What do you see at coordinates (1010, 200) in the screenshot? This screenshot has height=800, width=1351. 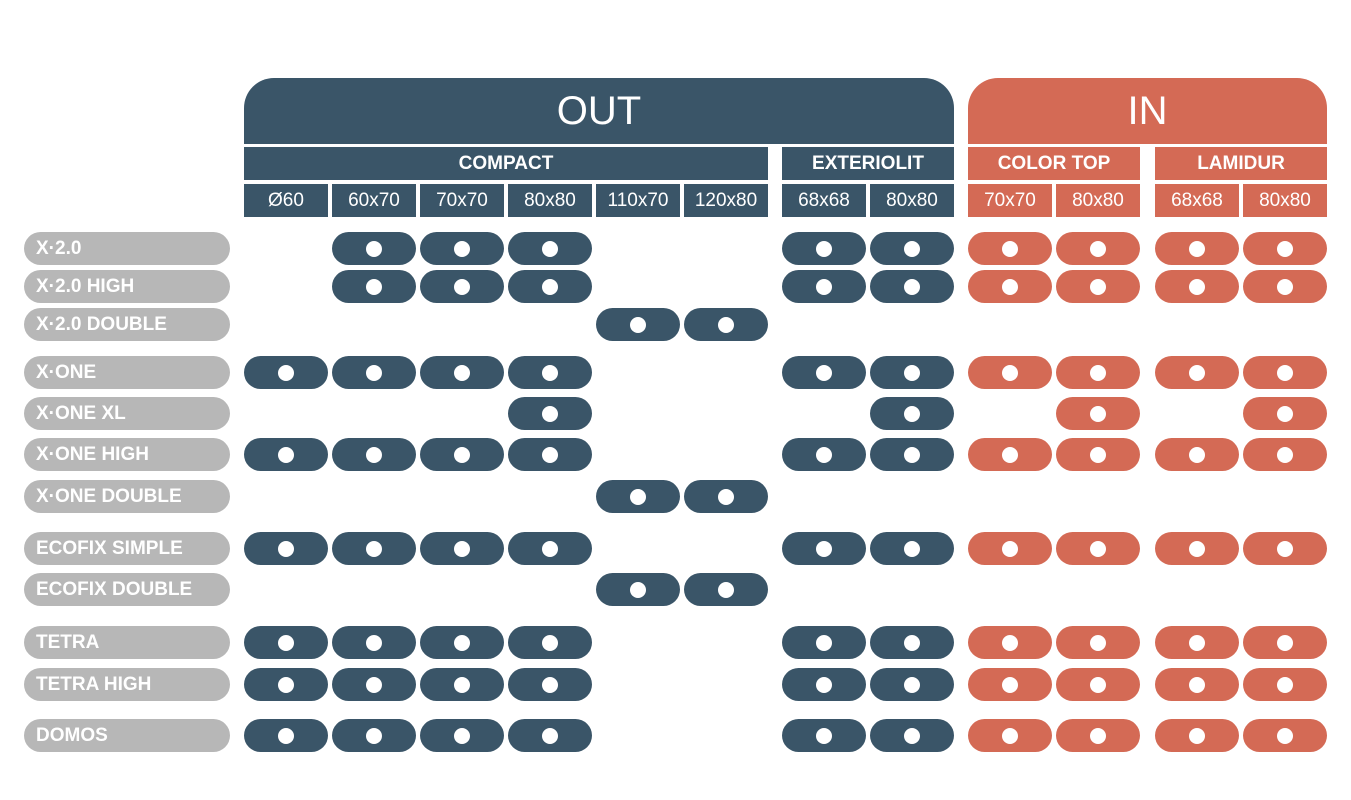 I see `size-header-color-top-70x70: 70x70` at bounding box center [1010, 200].